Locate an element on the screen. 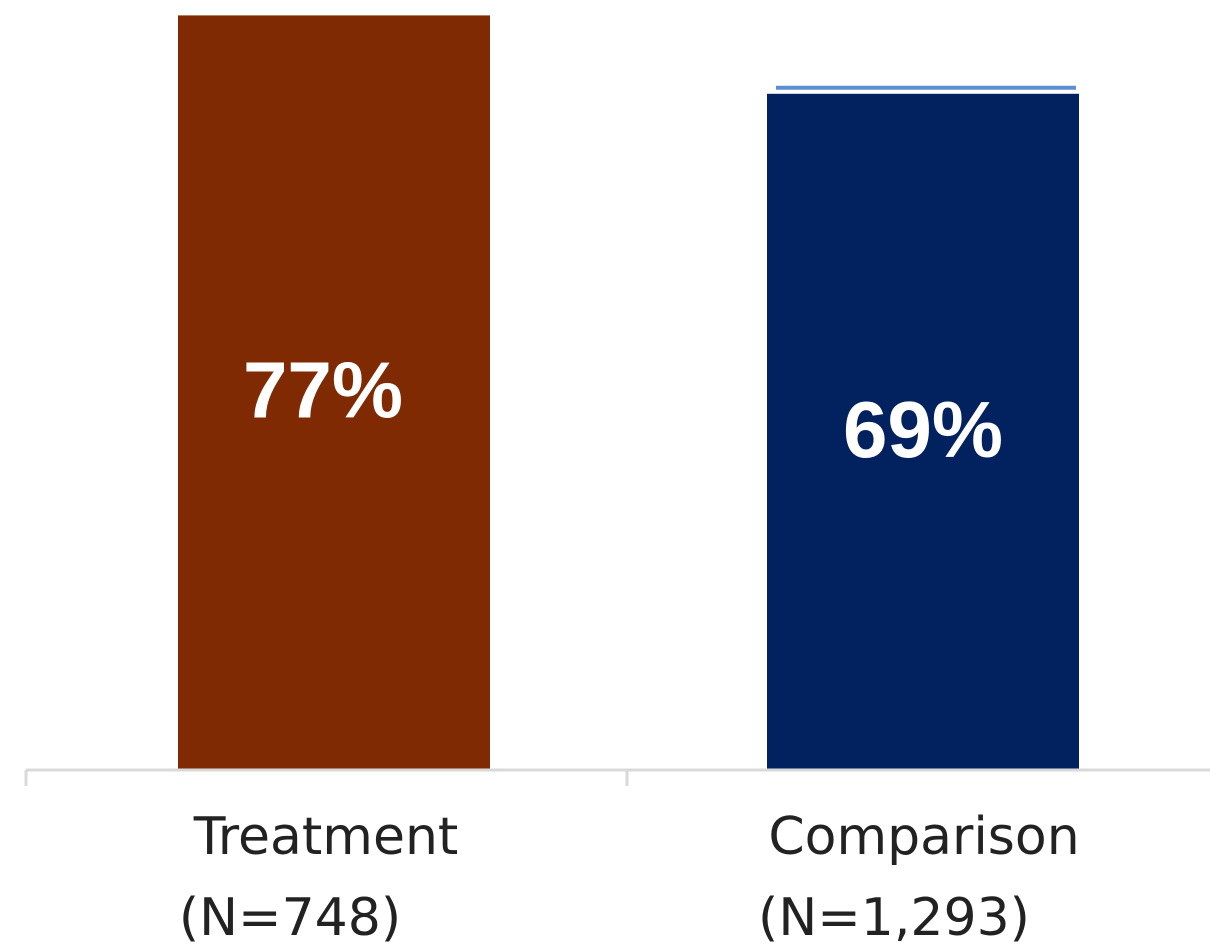 The width and height of the screenshot is (1210, 947). category-n-comparison: (N=1,293) is located at coordinates (894, 917).